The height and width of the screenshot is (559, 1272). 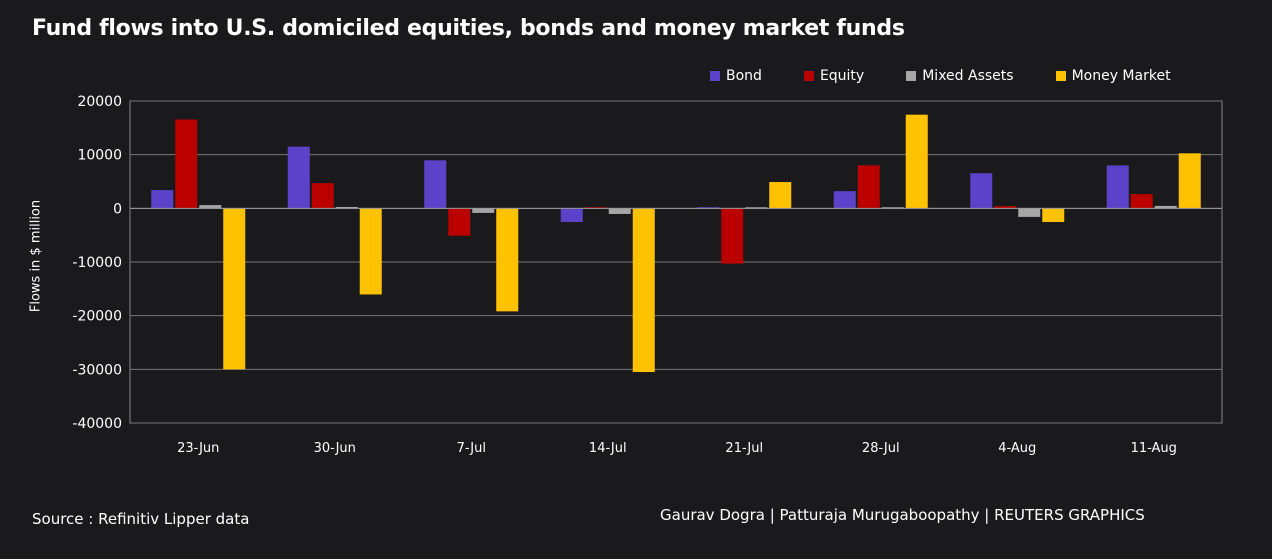 I want to click on x-tick-label: 28-Jul, so click(x=881, y=448).